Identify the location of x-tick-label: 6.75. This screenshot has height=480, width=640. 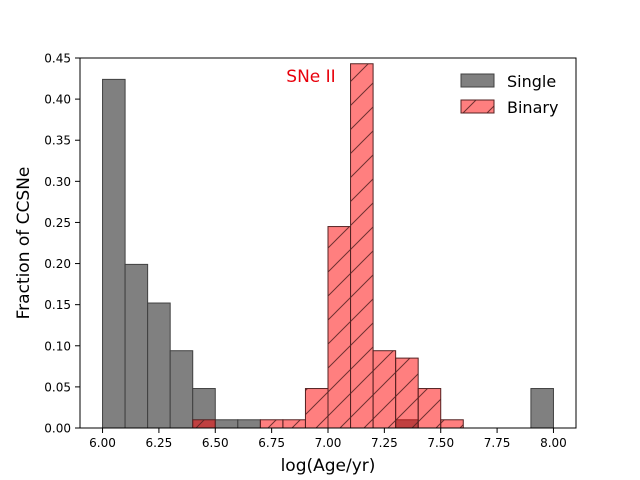
(271, 443).